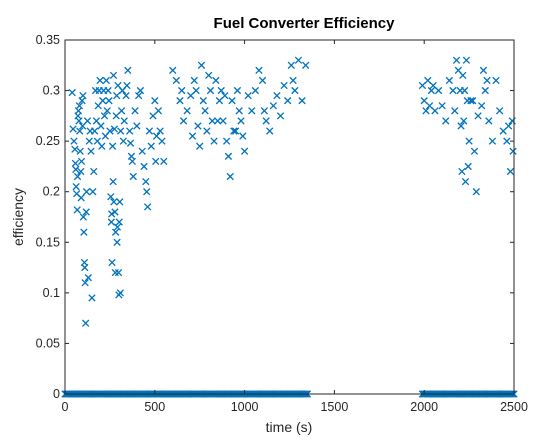 The image size is (550, 447). I want to click on x-tick-label: 0, so click(65, 407).